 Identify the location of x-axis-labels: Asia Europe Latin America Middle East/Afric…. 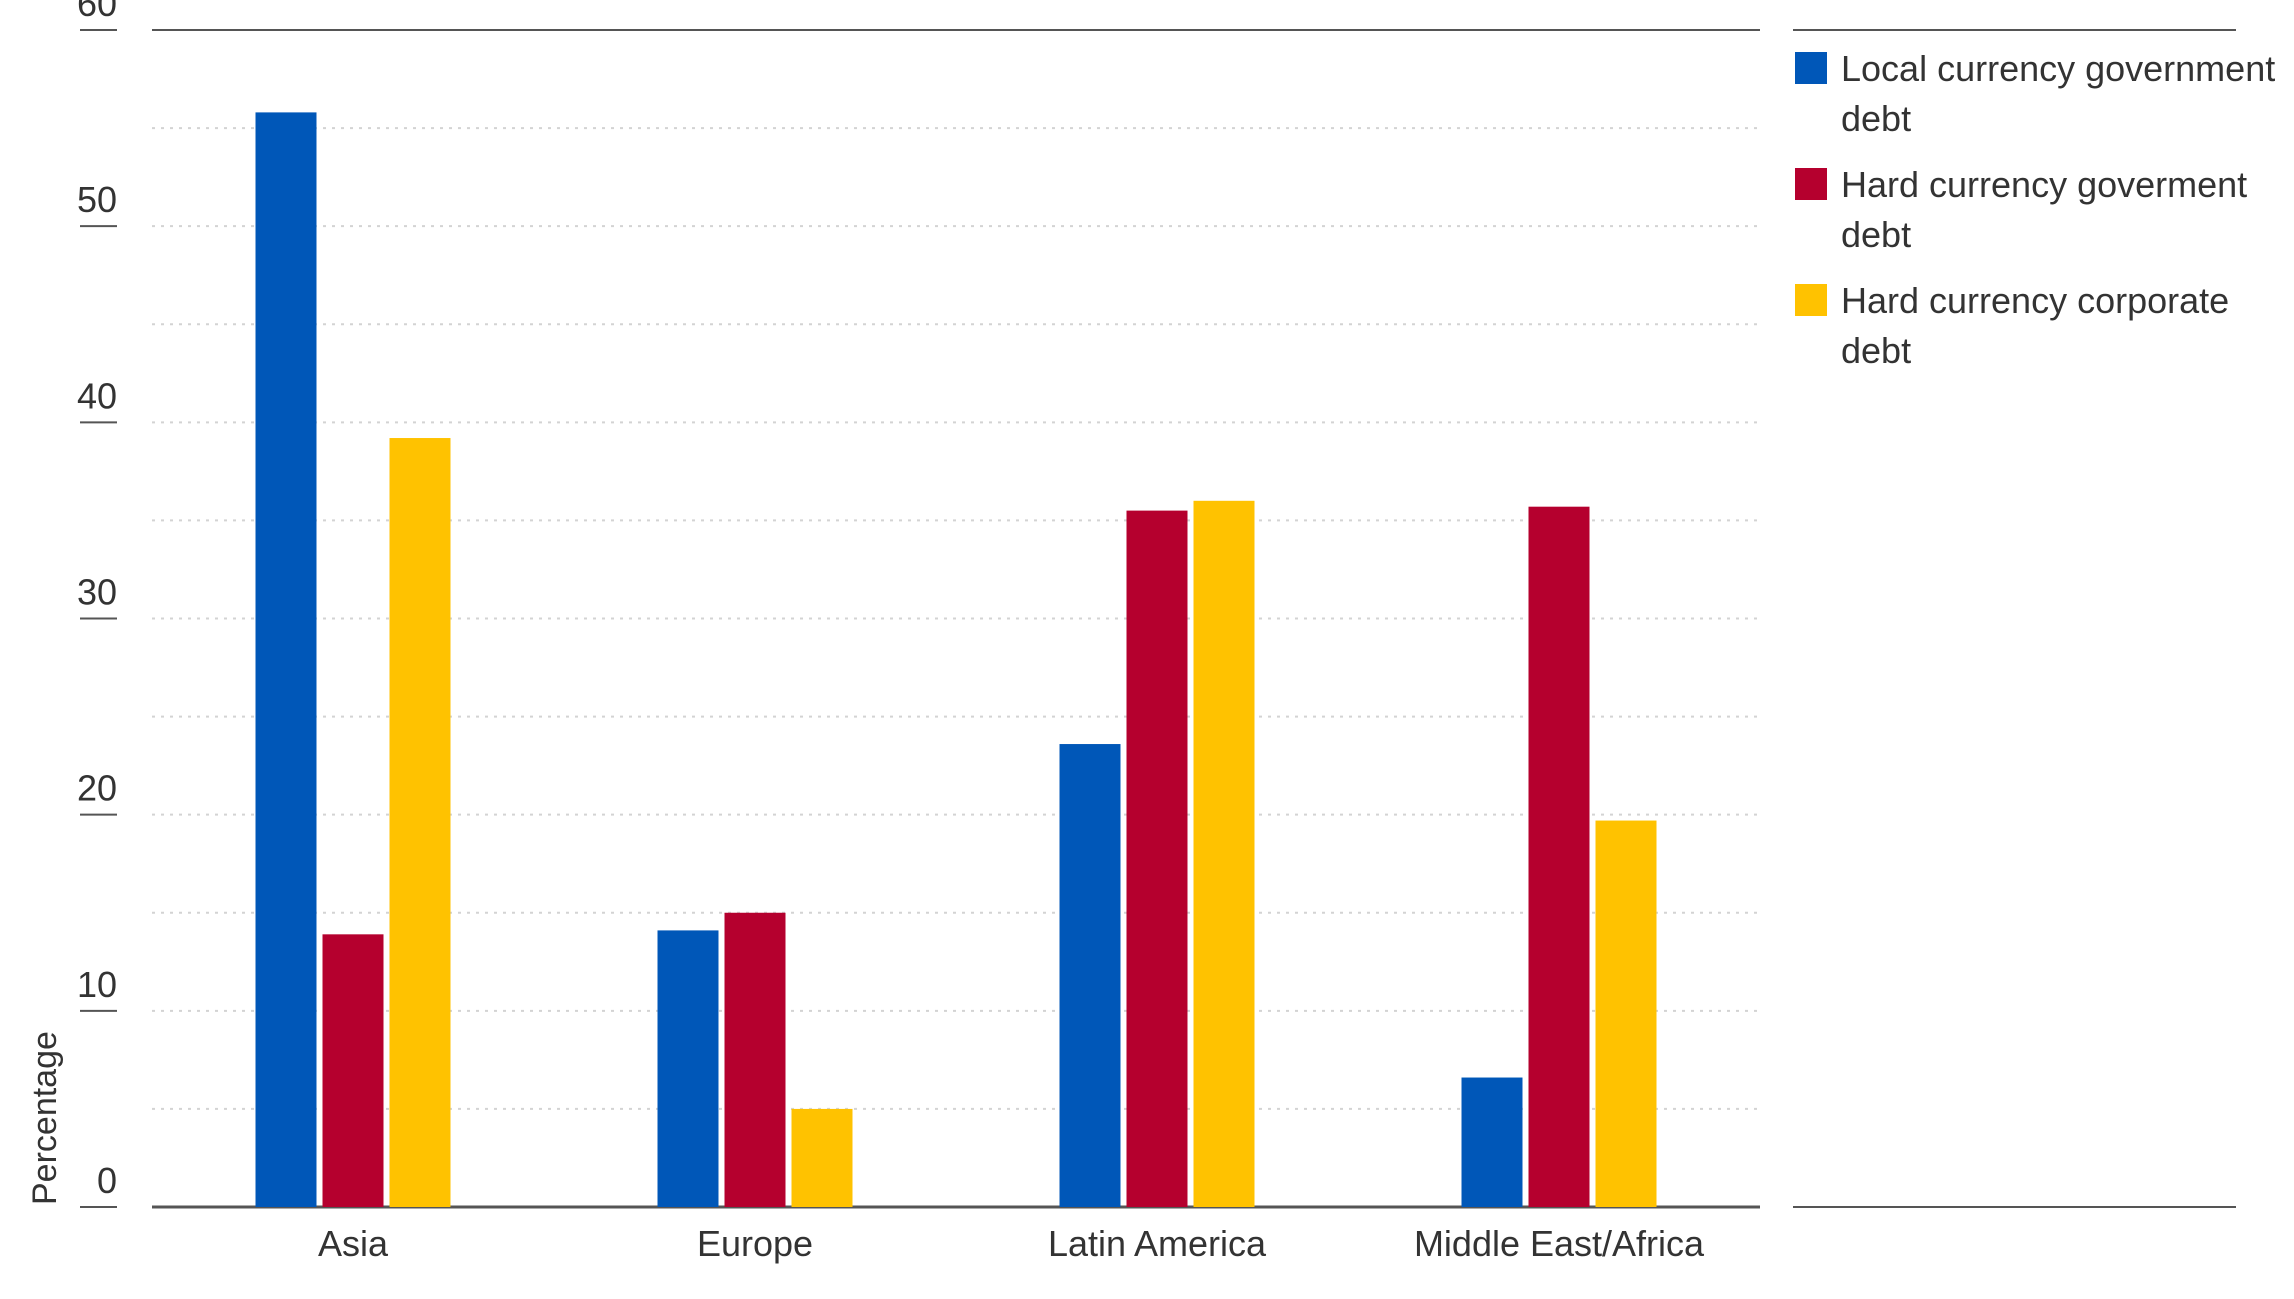
(1011, 1243).